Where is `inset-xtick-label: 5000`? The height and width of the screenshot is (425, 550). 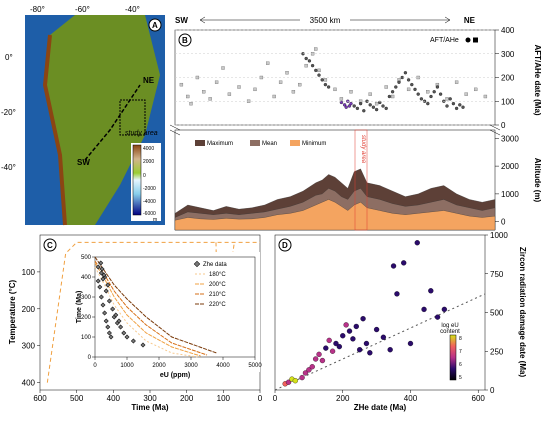
inset-xtick-label: 5000 is located at coordinates (255, 366).